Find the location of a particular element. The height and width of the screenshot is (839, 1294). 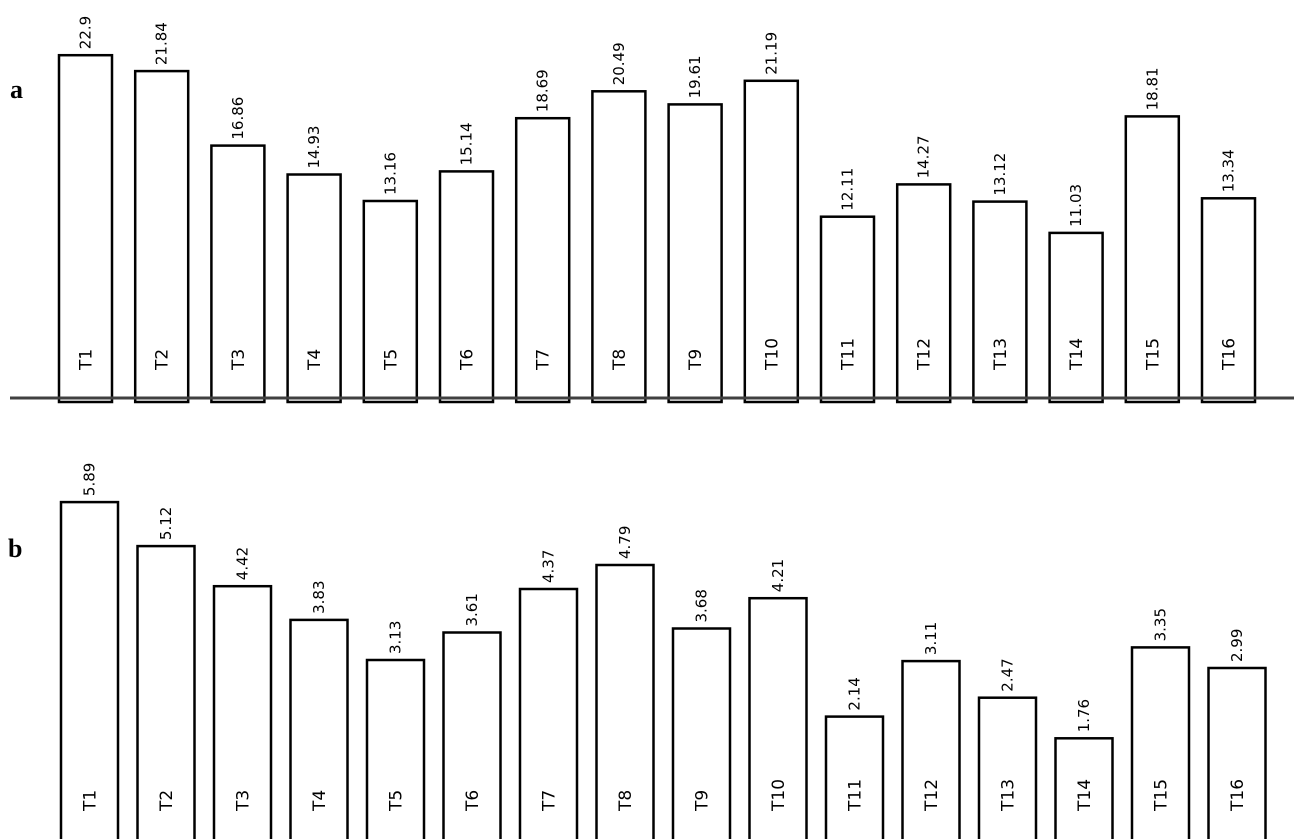

category-label-b-t6: T6 is located at coordinates (473, 801).